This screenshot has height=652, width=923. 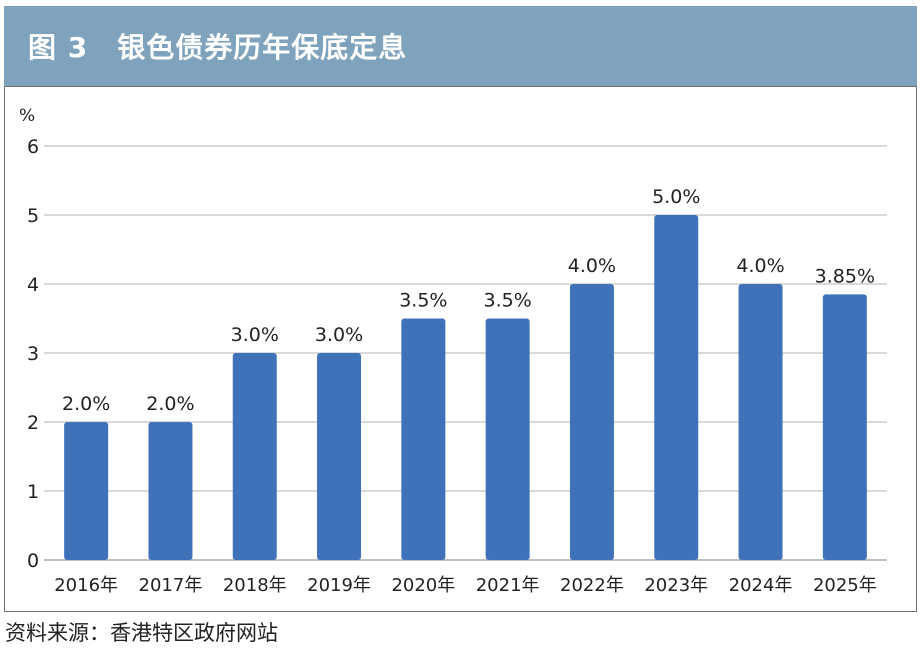 What do you see at coordinates (33, 492) in the screenshot?
I see `y-tick-label: 1` at bounding box center [33, 492].